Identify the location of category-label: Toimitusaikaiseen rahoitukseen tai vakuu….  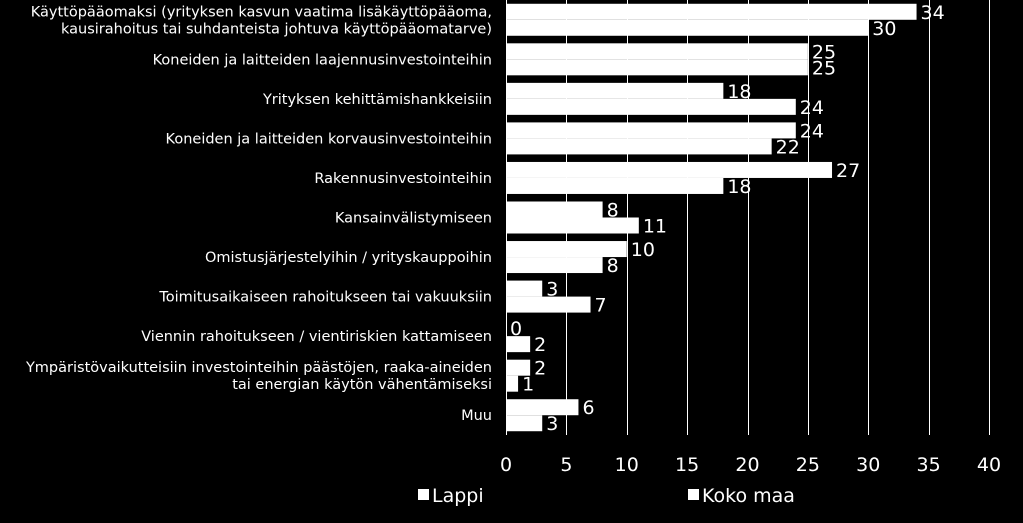
(325, 298).